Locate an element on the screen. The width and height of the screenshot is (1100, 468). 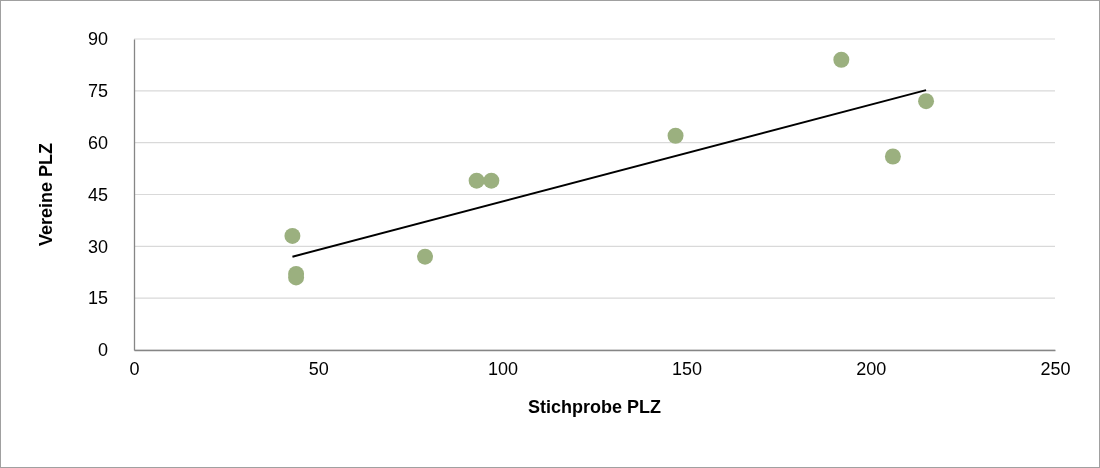
x-tick-label: 50 is located at coordinates (318, 368).